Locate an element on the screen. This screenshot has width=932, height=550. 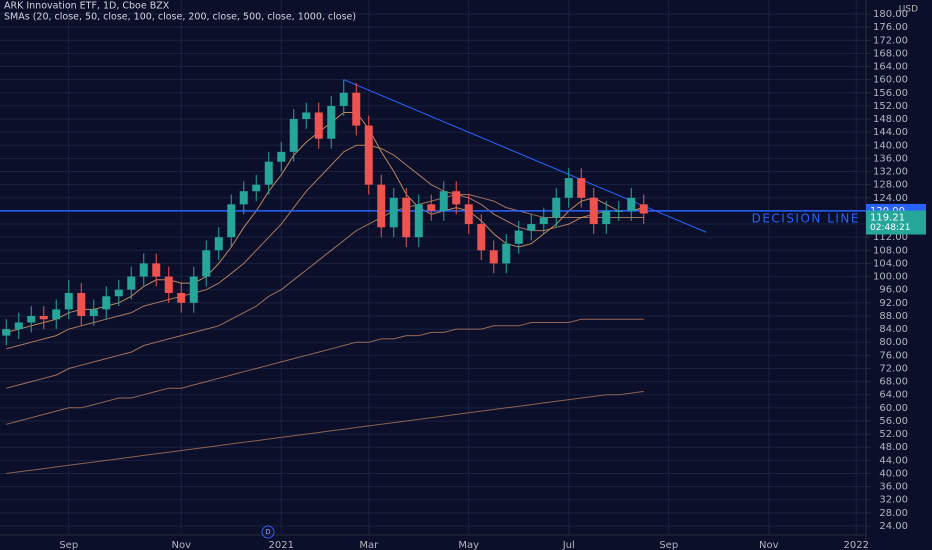
y-tick-label: 48.00 is located at coordinates (893, 447).